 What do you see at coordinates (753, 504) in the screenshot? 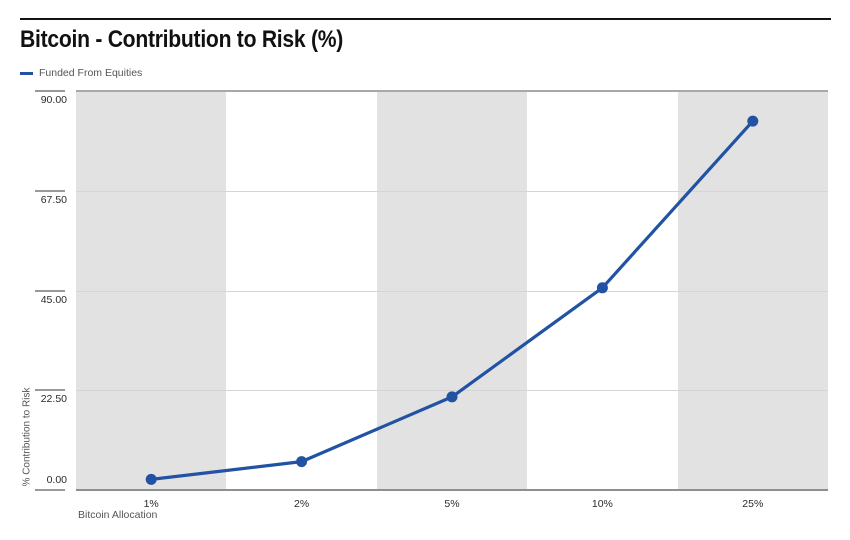
I see `x-tick-label: 25%` at bounding box center [753, 504].